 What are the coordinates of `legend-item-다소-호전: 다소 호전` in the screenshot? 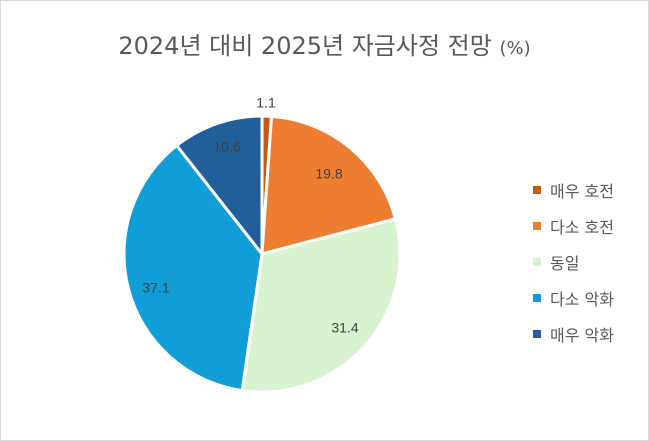 It's located at (573, 226).